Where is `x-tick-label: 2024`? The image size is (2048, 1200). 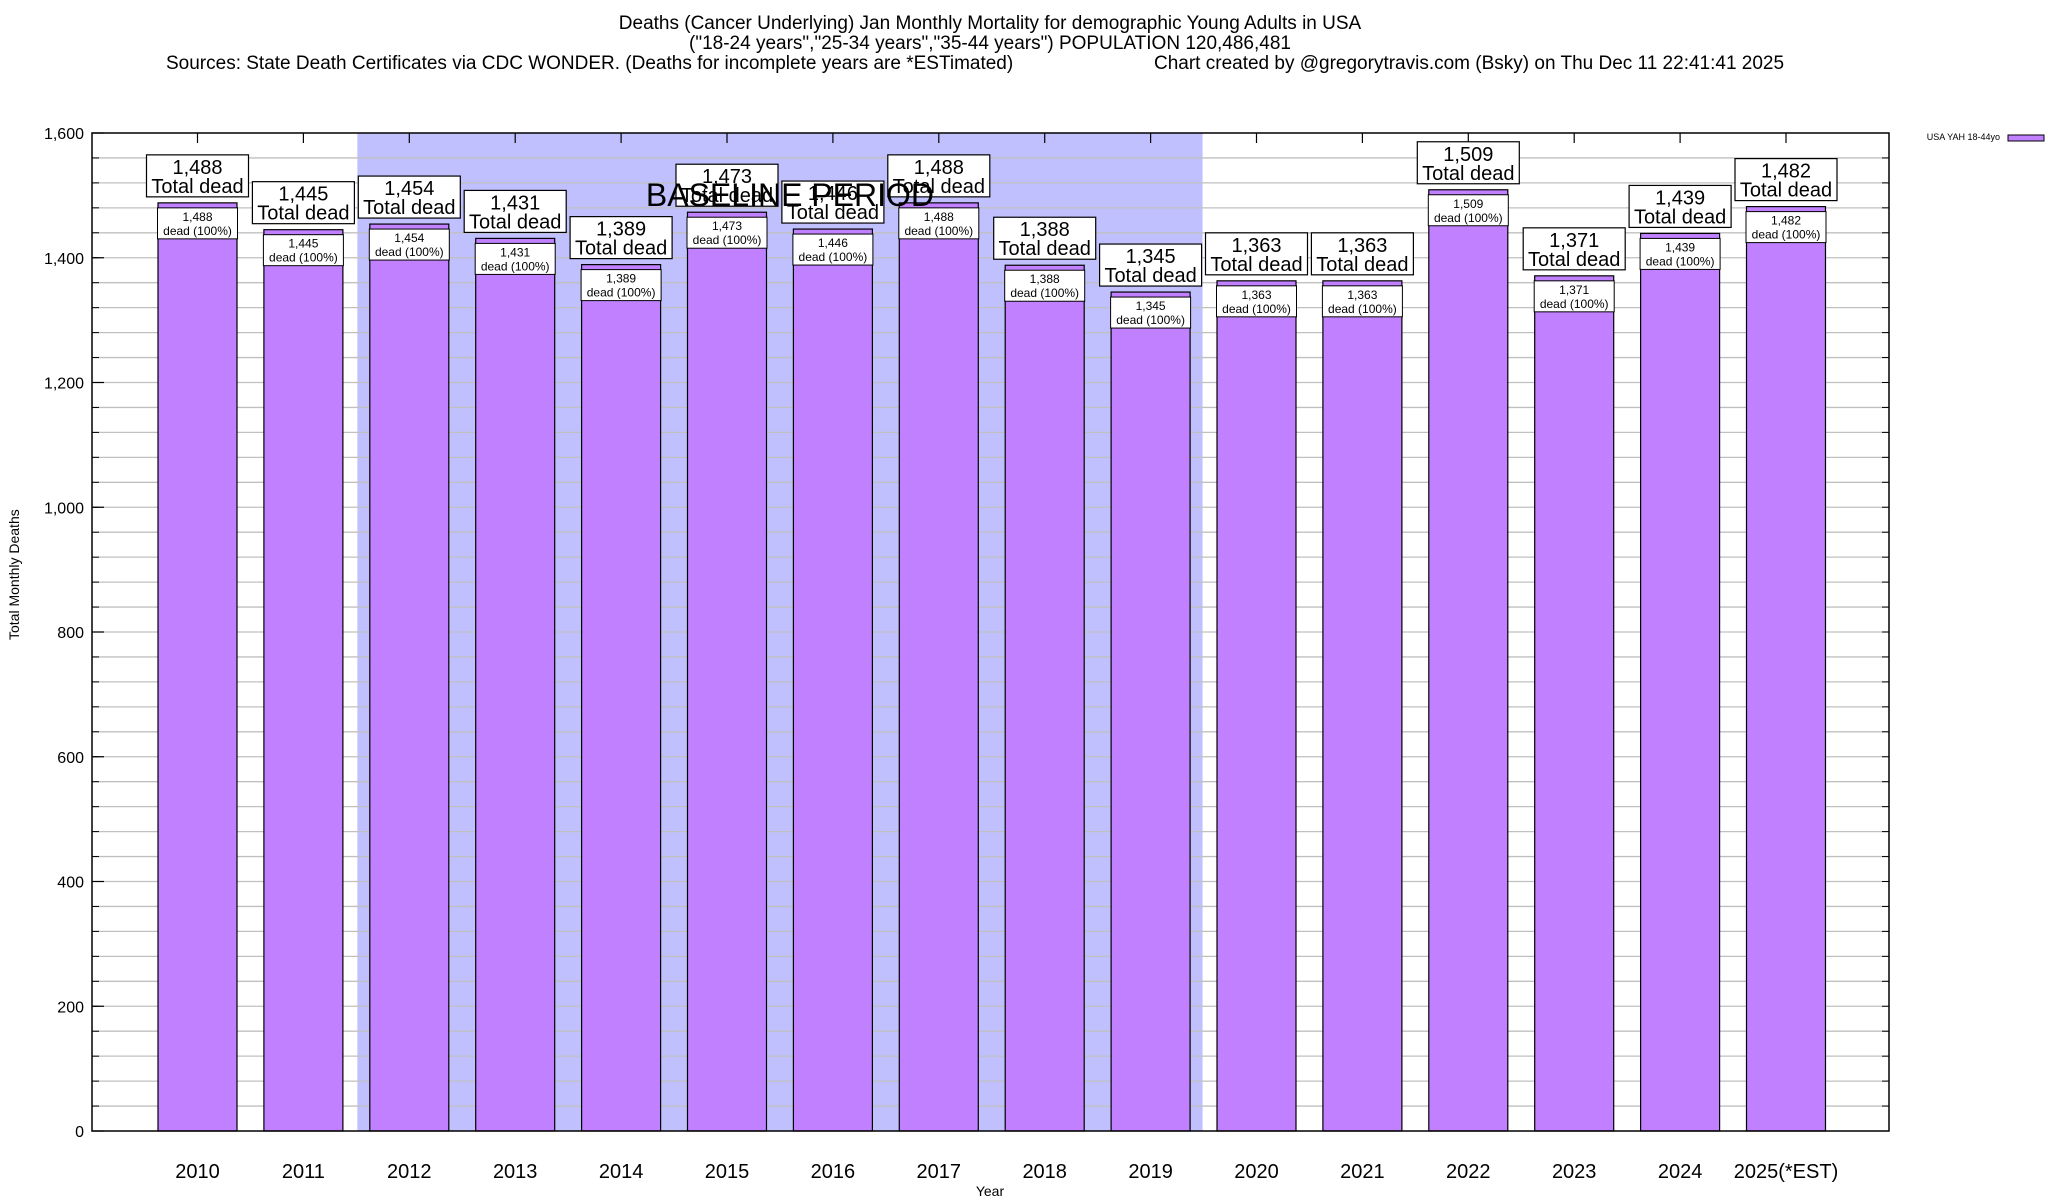 x-tick-label: 2024 is located at coordinates (1680, 1172).